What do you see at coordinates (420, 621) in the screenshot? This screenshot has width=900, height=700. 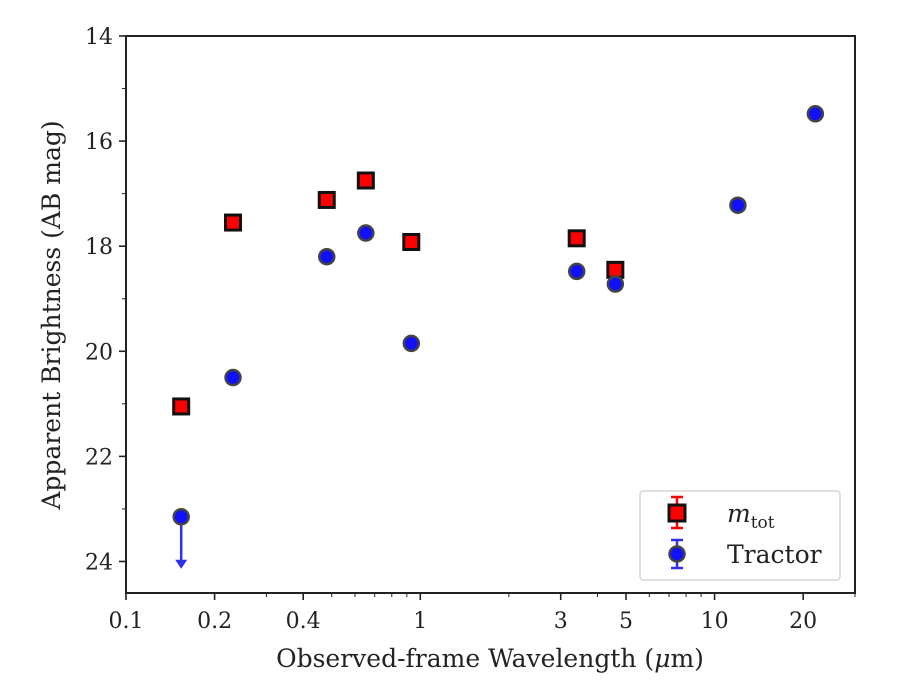 I see `x-tick-label: 1` at bounding box center [420, 621].